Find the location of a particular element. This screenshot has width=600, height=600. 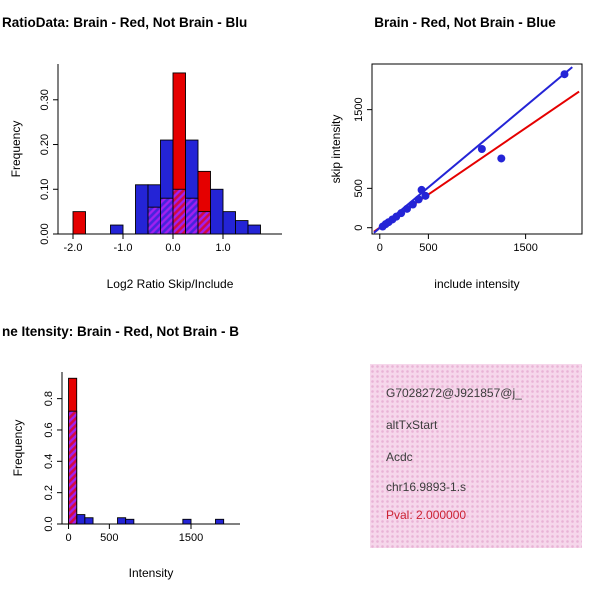

panel2-xlabel: include intensity is located at coordinates (477, 284).